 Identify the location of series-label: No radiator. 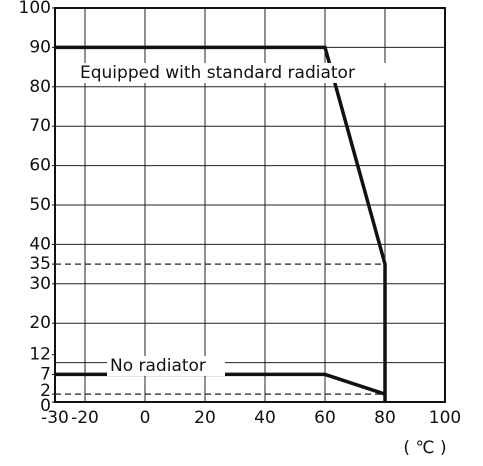
(158, 366).